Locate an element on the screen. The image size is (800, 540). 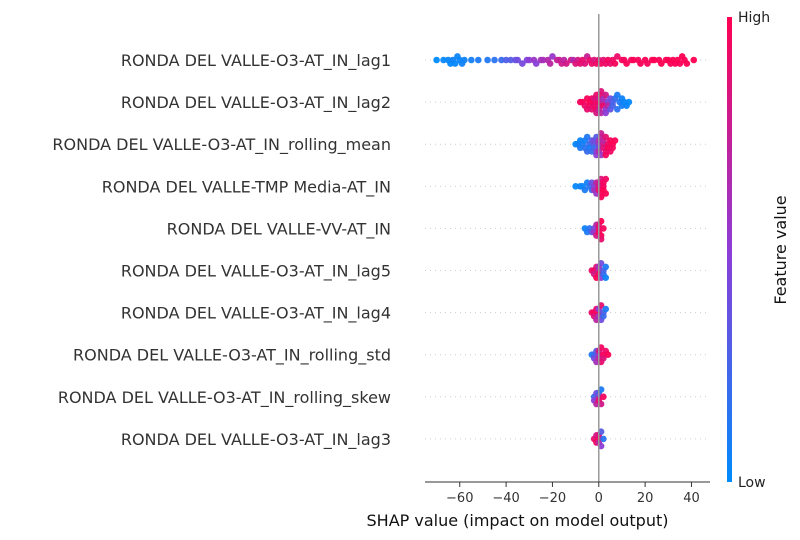
colorbar-high-label: High is located at coordinates (754, 18).